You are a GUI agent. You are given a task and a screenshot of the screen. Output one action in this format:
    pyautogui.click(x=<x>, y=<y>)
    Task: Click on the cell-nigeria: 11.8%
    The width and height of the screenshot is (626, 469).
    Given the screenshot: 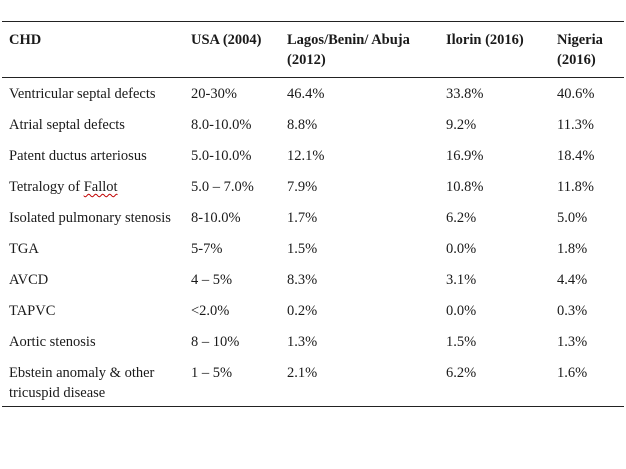 What is the action you would take?
    pyautogui.click(x=575, y=187)
    